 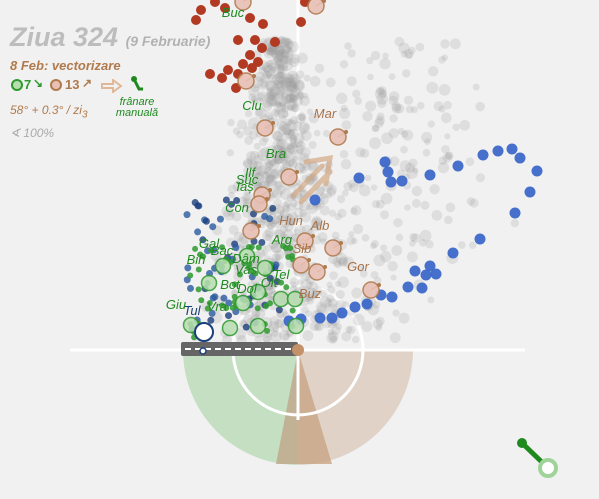 What do you see at coordinates (233, 12) in the screenshot?
I see `point-label: Buc` at bounding box center [233, 12].